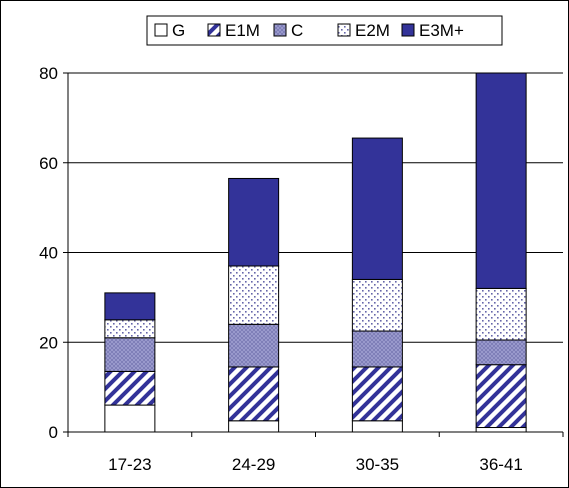  Describe the element at coordinates (500, 464) in the screenshot. I see `x-tick-label: 36-41` at that location.